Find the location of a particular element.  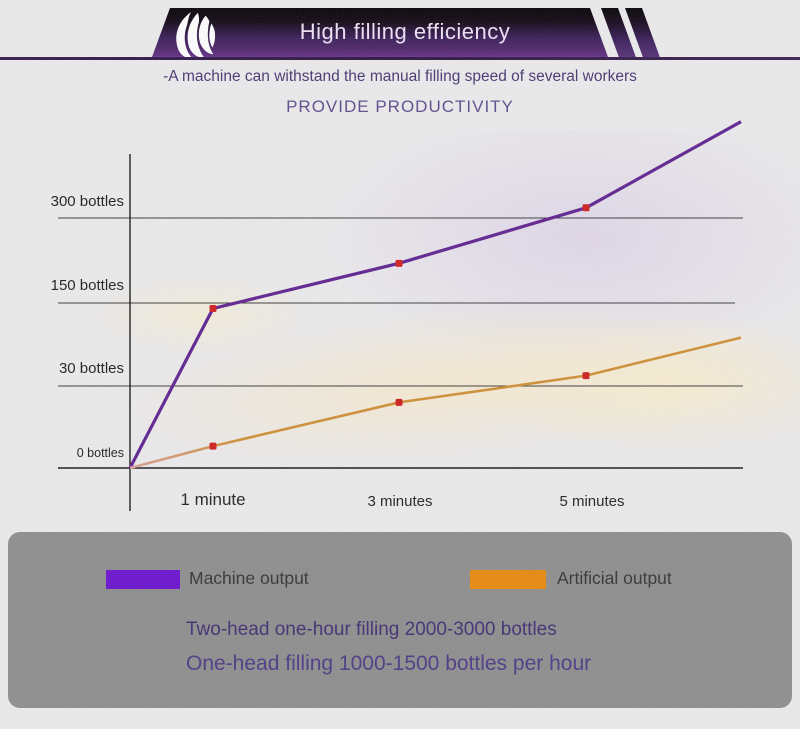

y-tick-label: 300 bottles is located at coordinates (87, 201).